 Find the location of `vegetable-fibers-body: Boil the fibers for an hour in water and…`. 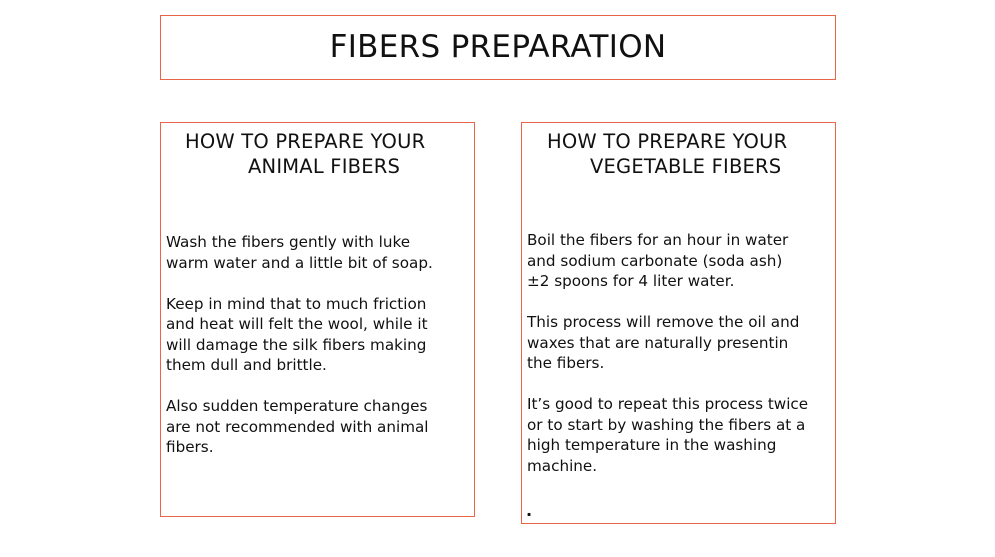

vegetable-fibers-body: Boil the fibers for an hour in water and… is located at coordinates (679, 363).